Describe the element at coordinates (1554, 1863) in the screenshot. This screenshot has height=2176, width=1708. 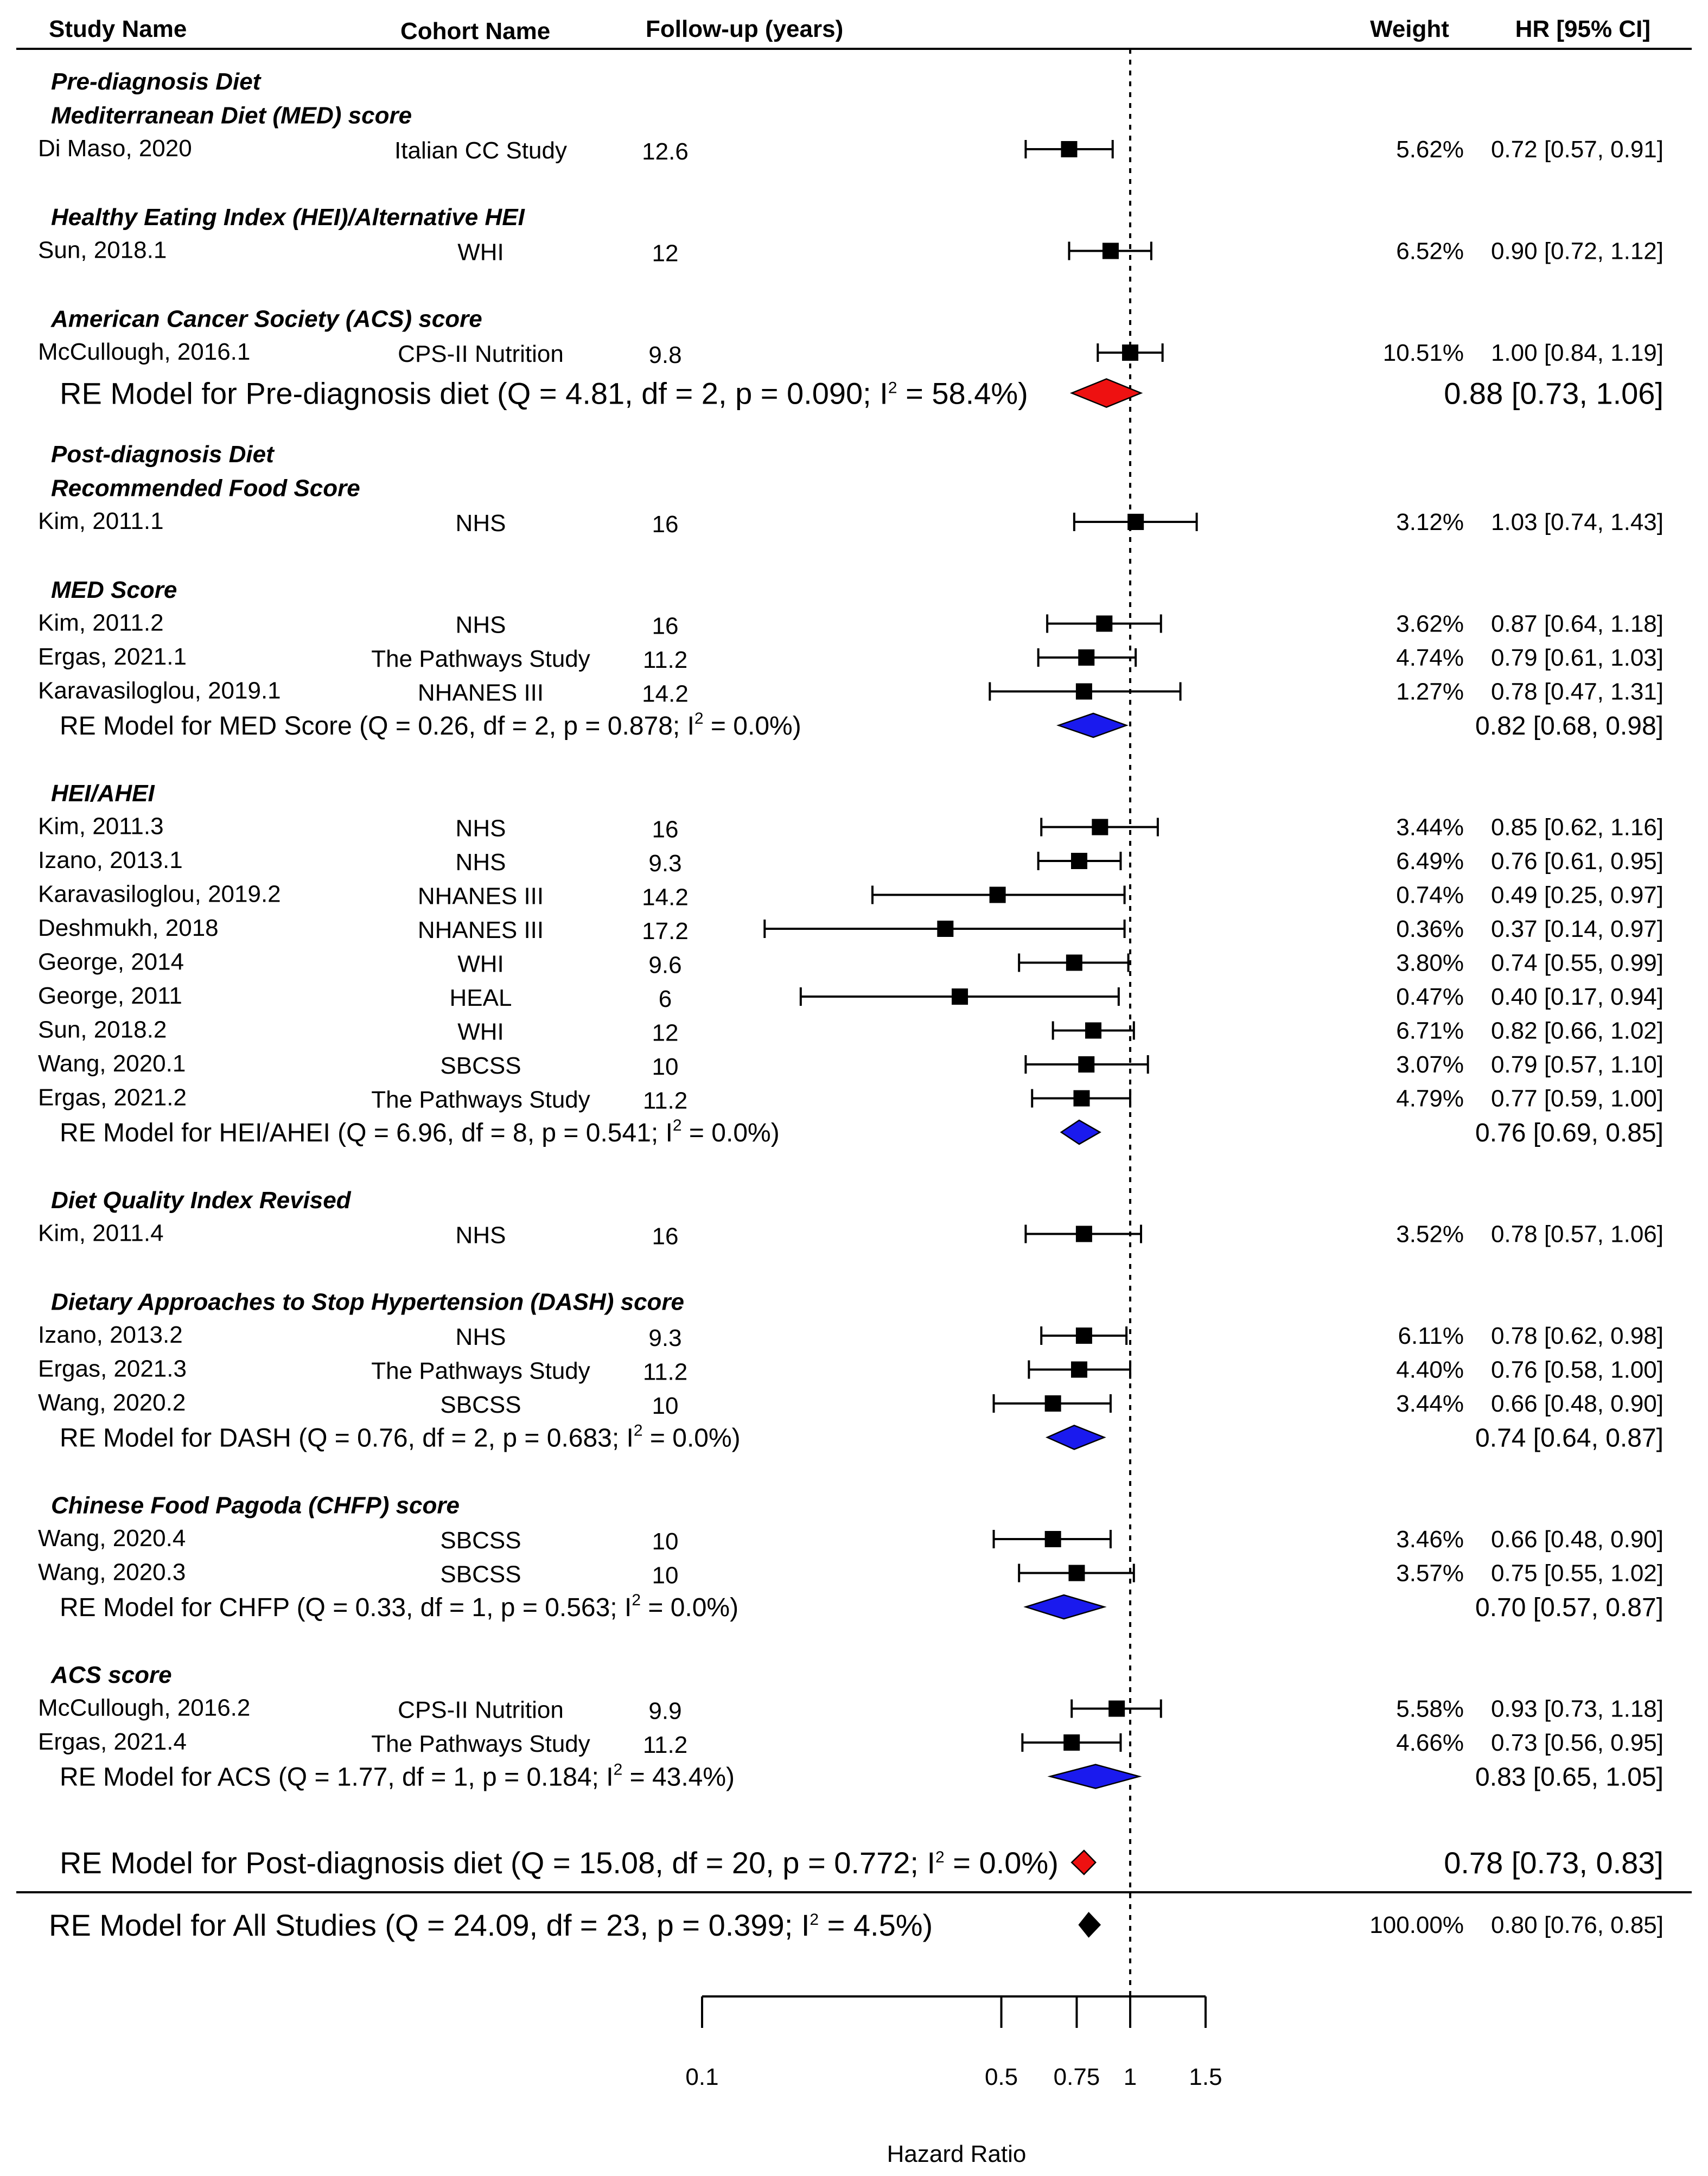
I see `pooled-hr-ci: 0.78 [0.73, 0.83]` at that location.